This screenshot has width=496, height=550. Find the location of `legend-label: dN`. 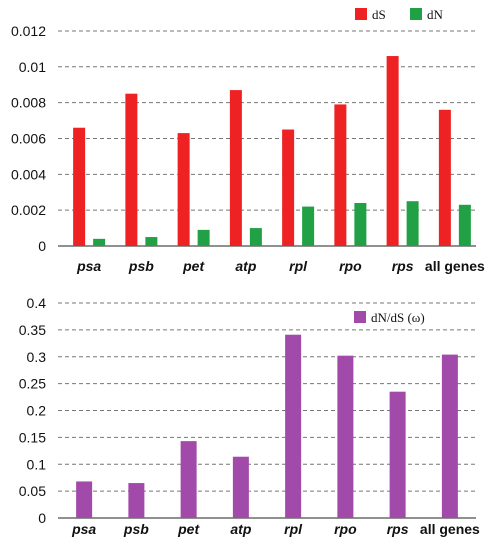

legend-label: dN is located at coordinates (435, 14).